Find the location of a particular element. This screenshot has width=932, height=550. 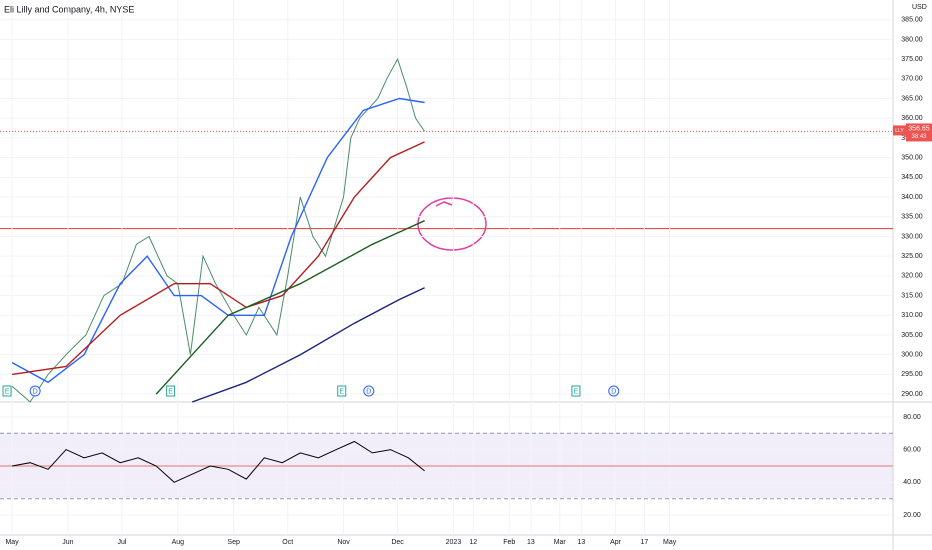

x-tick-label: Dec is located at coordinates (397, 542).